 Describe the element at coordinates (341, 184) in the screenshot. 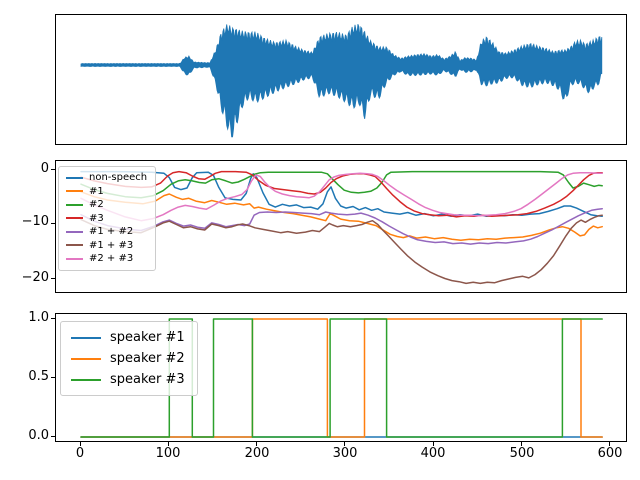

I see `series-line-#2` at that location.